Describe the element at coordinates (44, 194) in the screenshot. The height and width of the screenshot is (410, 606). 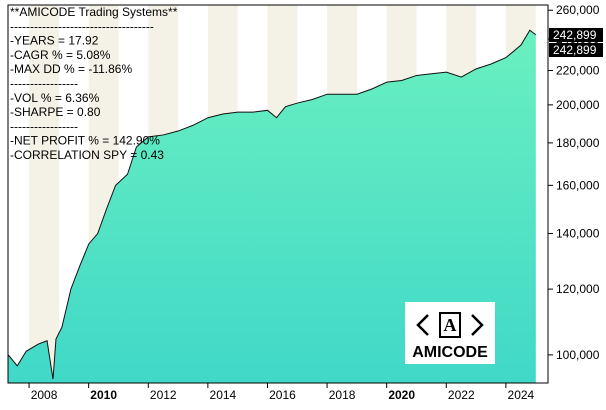
I see `year-band` at that location.